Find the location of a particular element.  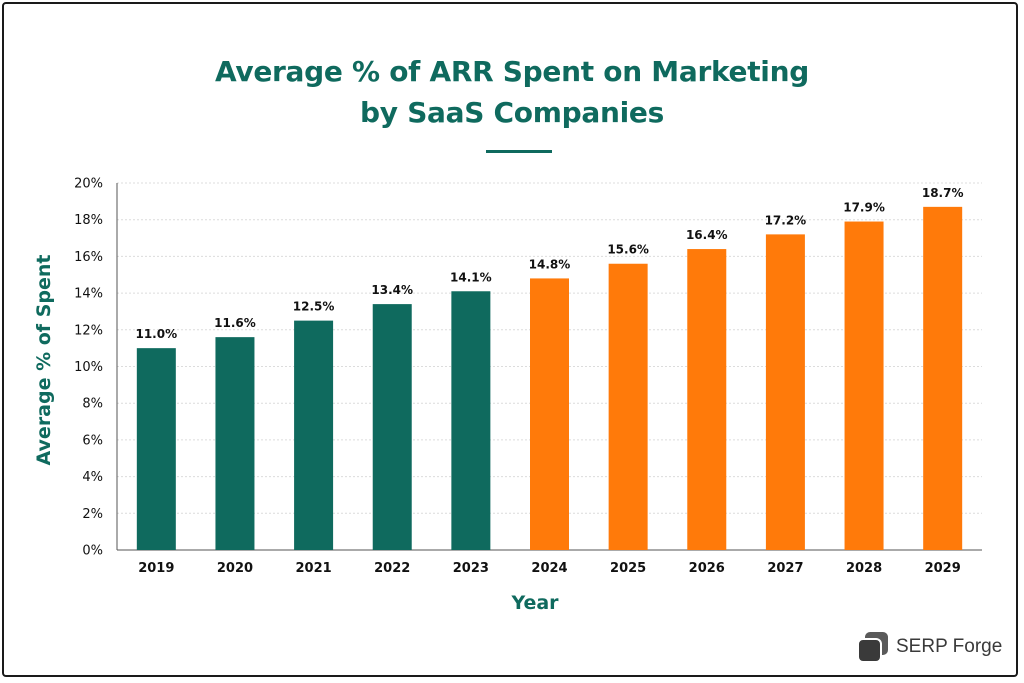

y-tick-label: 10% is located at coordinates (88, 367).